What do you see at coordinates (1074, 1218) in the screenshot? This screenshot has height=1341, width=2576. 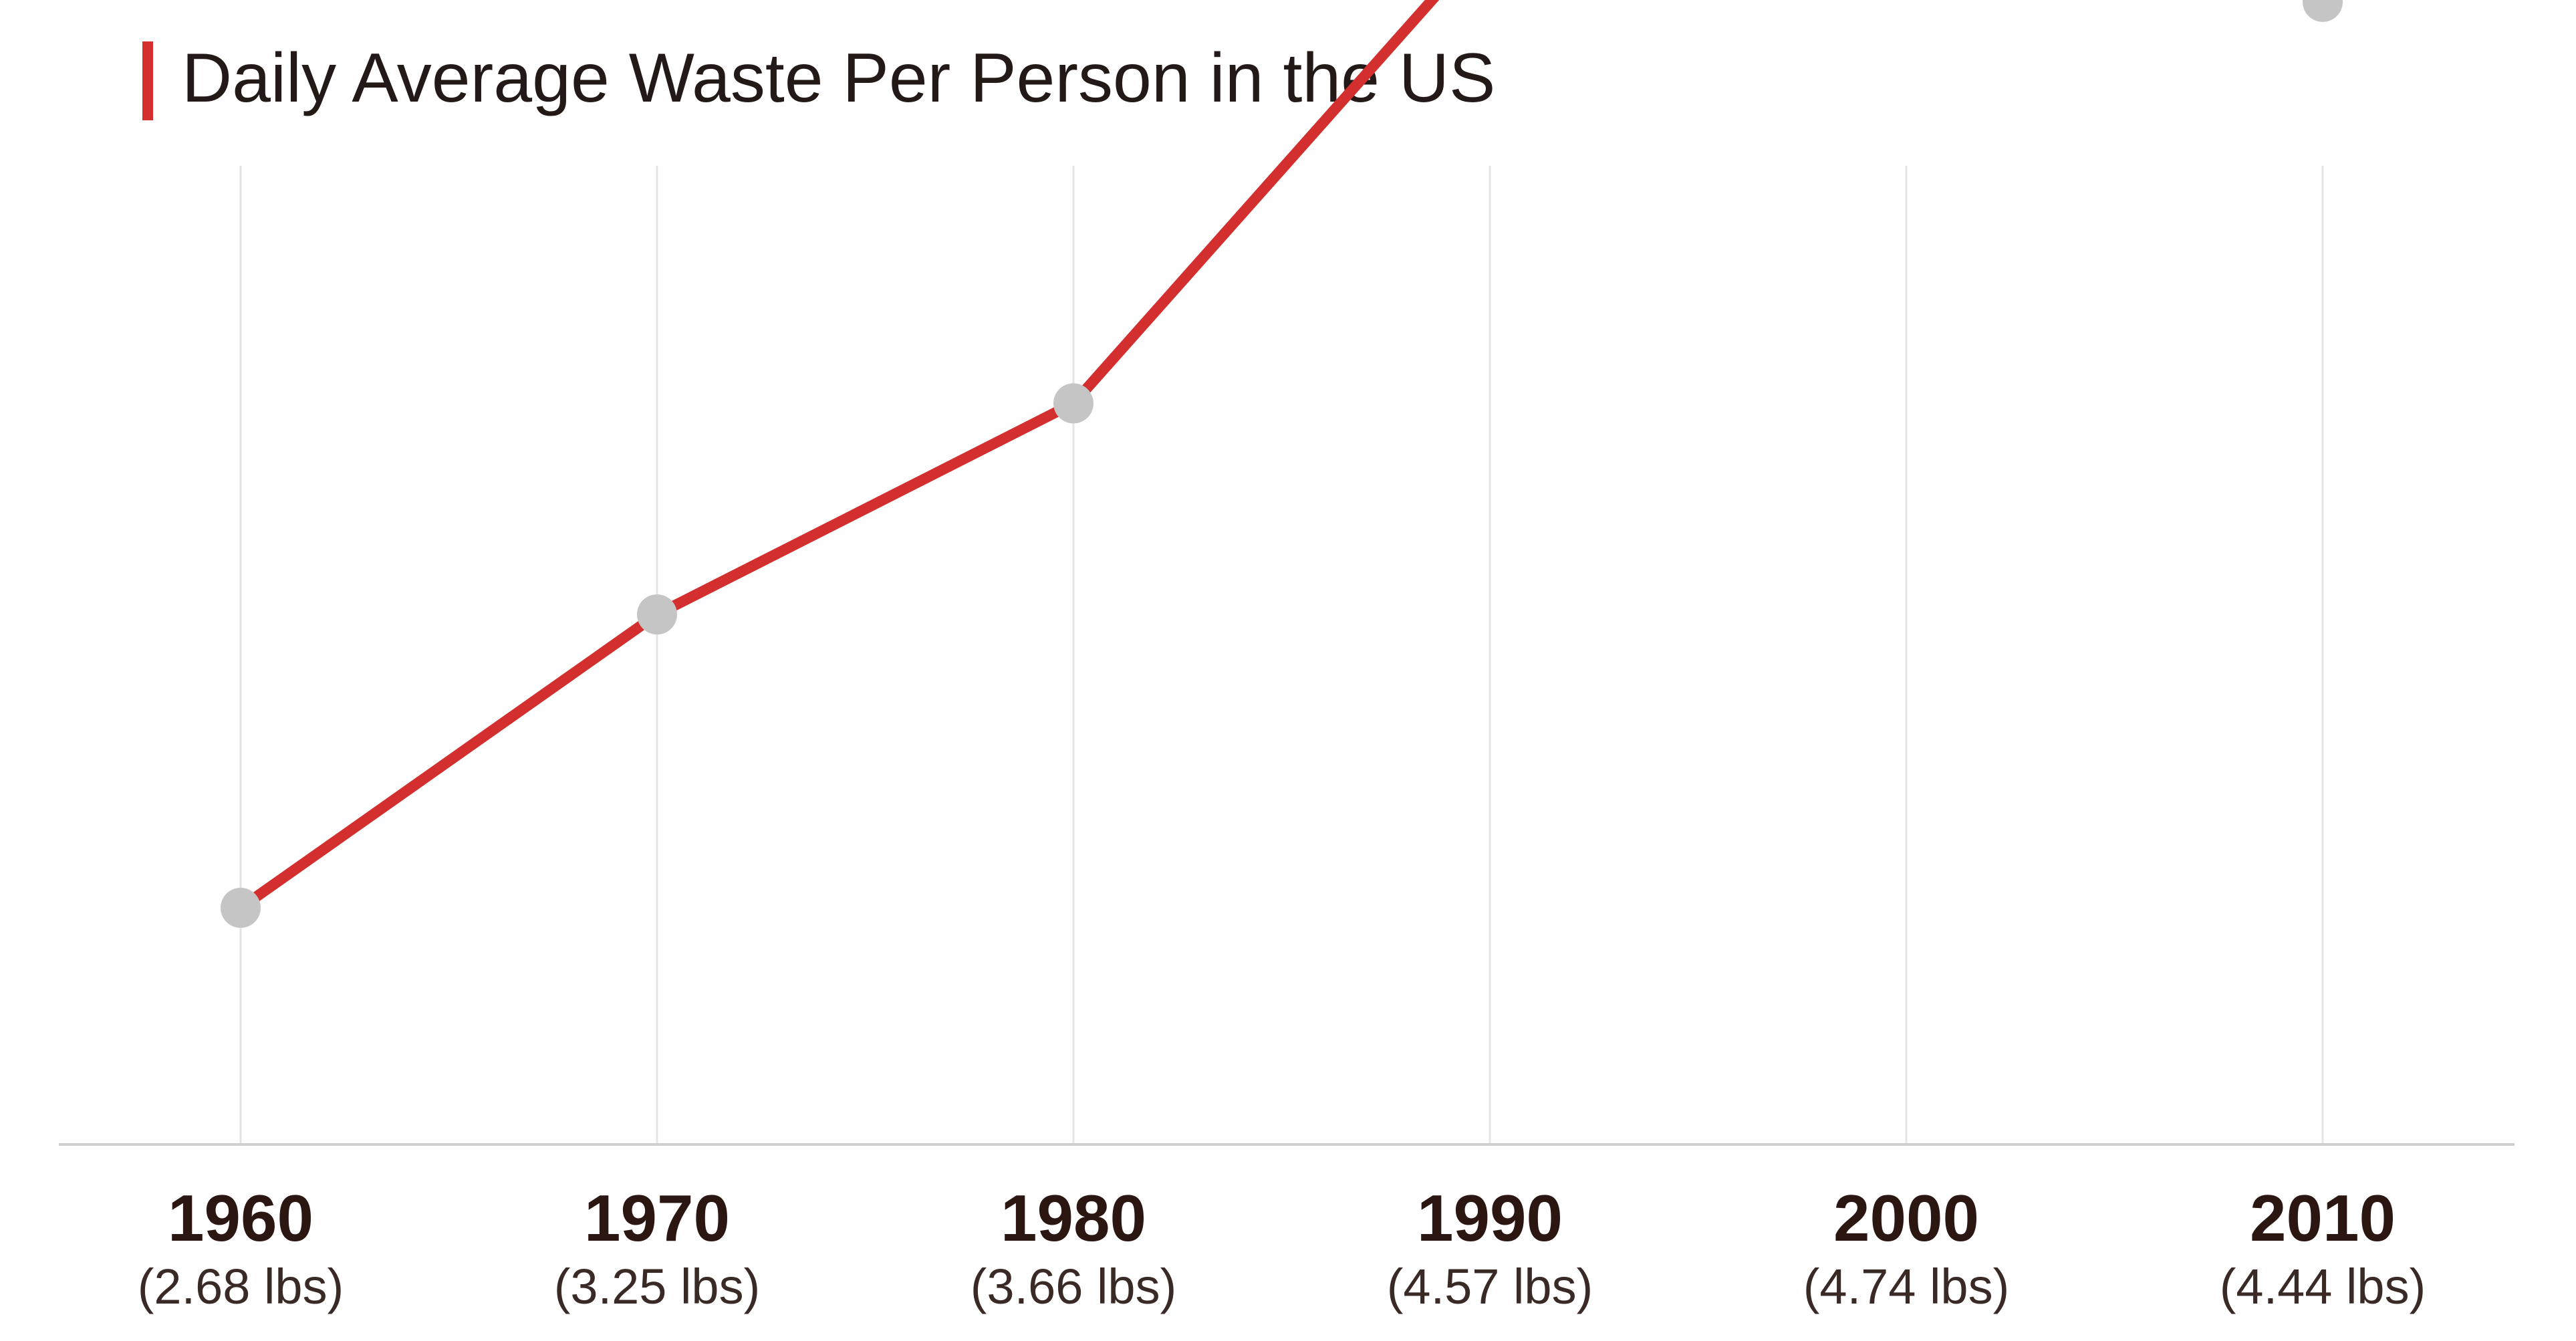 I see `x-tick-label-1980: 1980` at bounding box center [1074, 1218].